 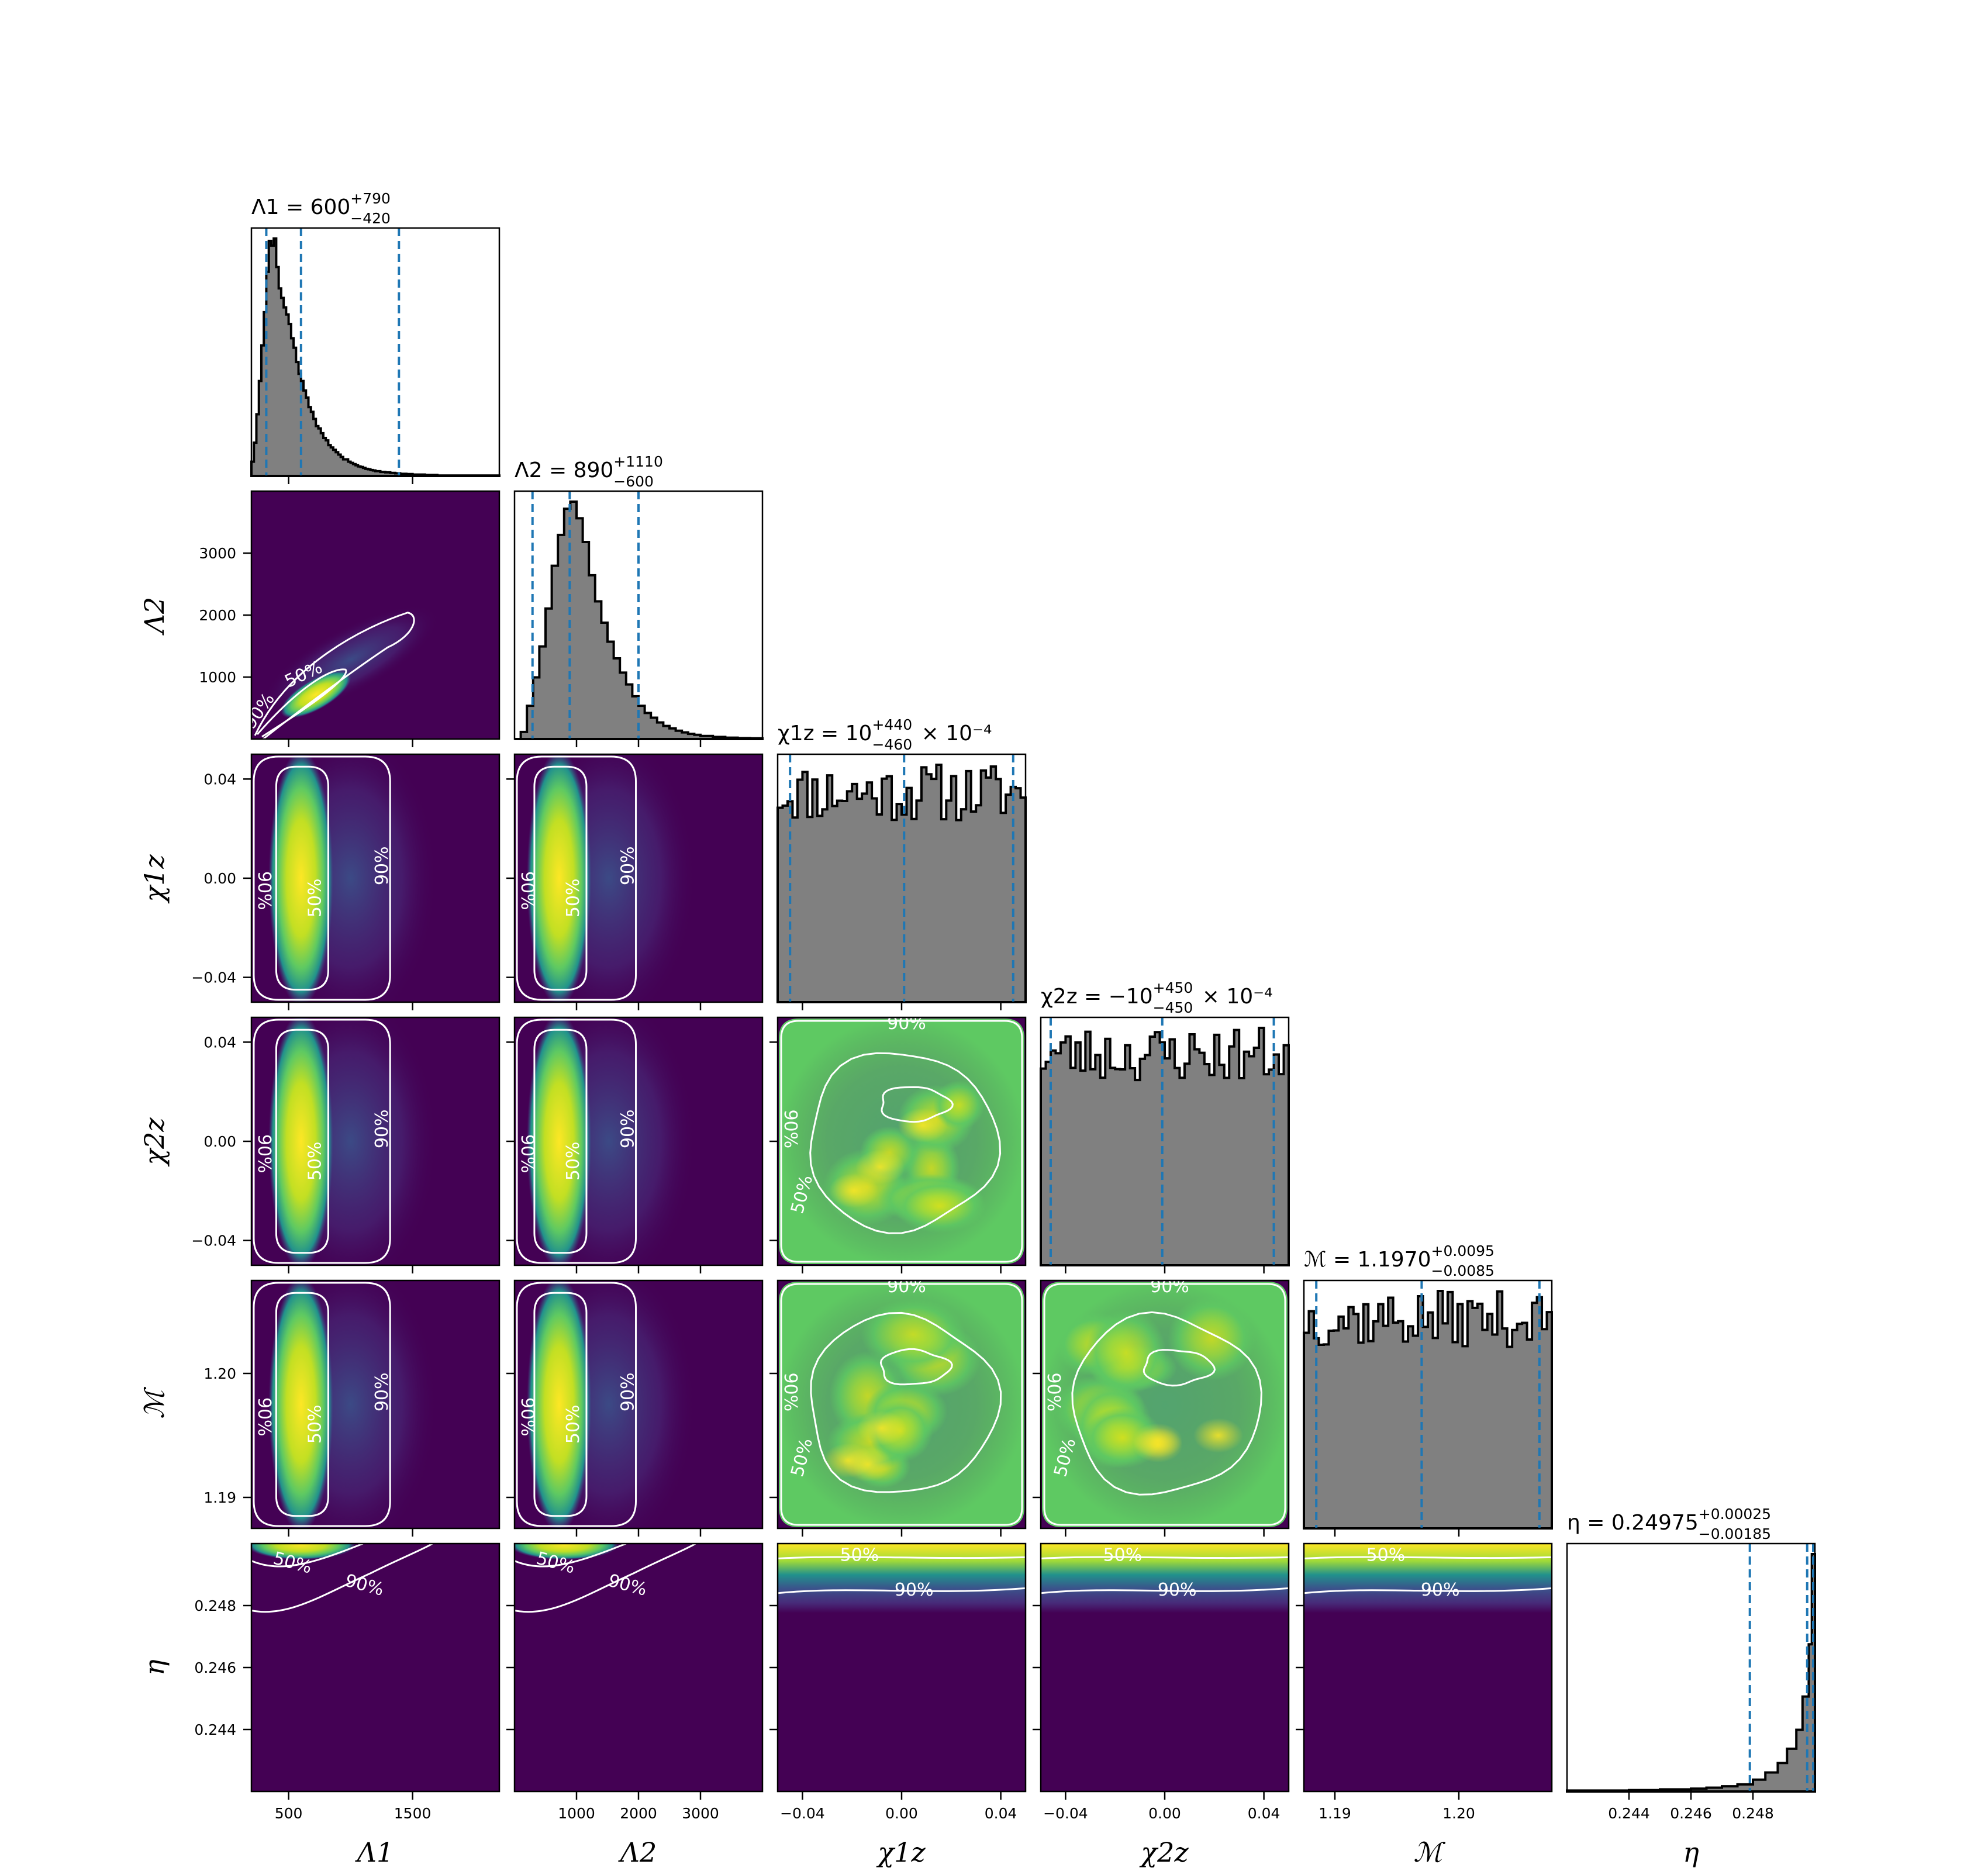 What do you see at coordinates (633, 482) in the screenshot?
I see `title-lower-error: −600` at bounding box center [633, 482].